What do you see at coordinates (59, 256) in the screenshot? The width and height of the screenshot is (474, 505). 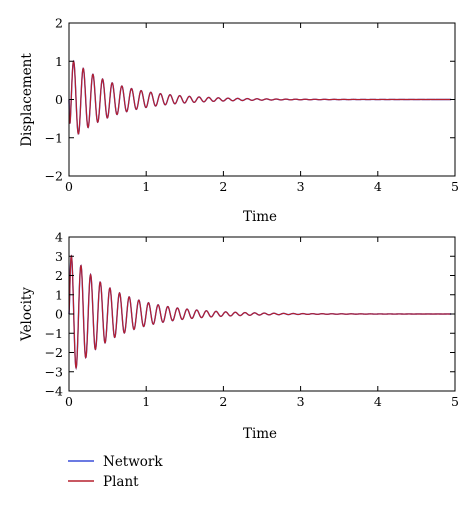 I see `y-tick-label: 3` at bounding box center [59, 256].